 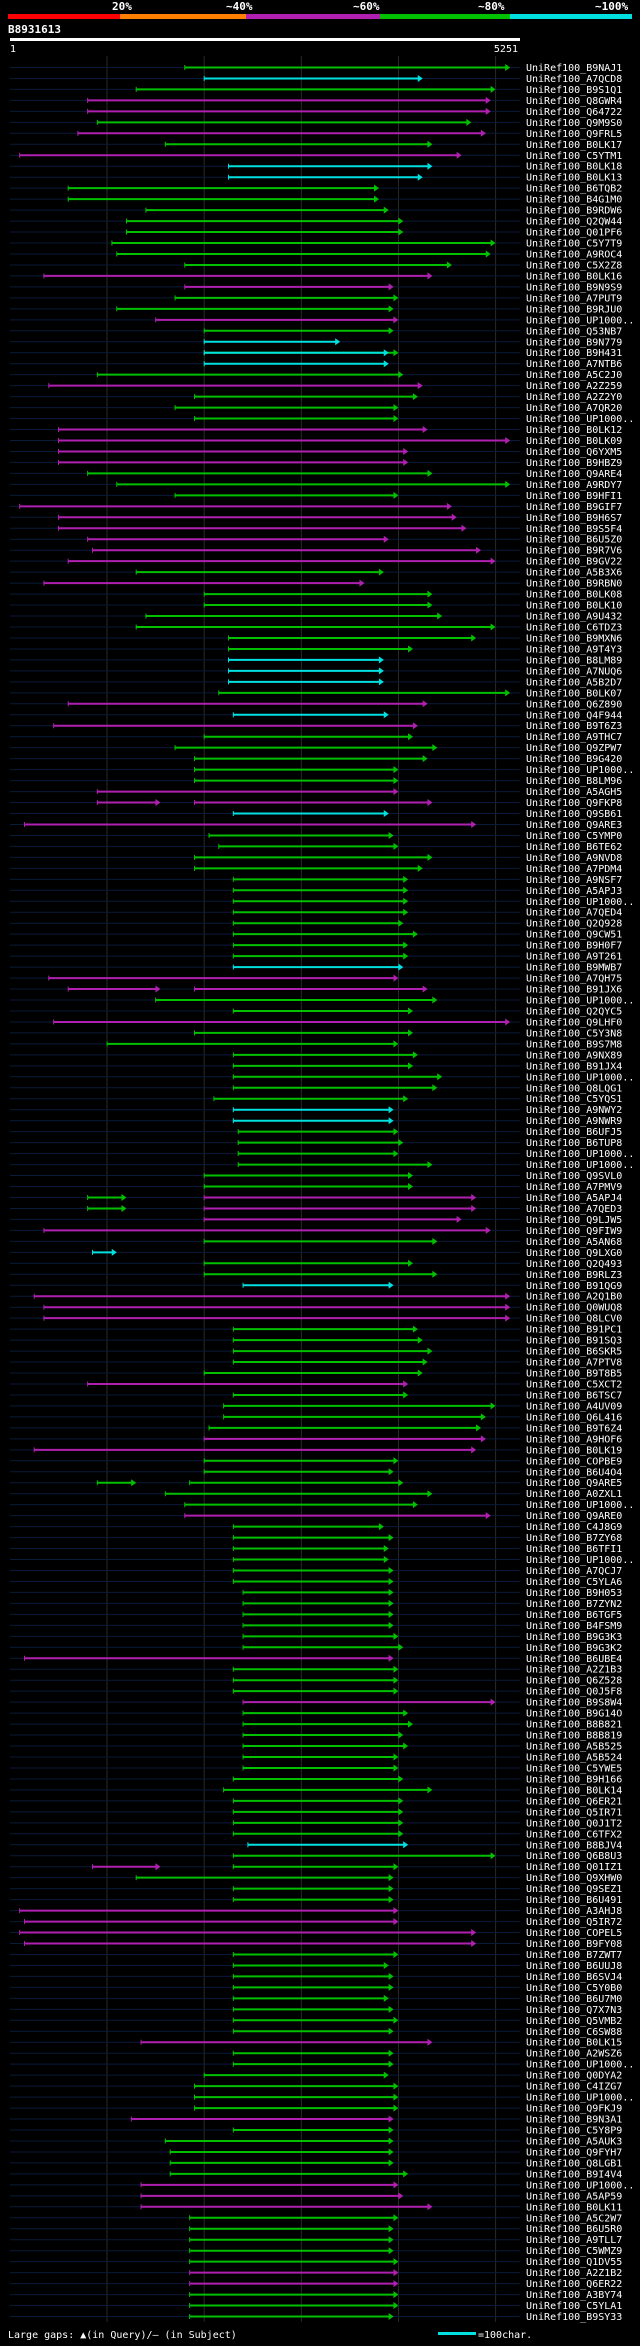 What do you see at coordinates (574, 1922) in the screenshot?
I see `hit-label: UniRef100_Q5IR72` at bounding box center [574, 1922].